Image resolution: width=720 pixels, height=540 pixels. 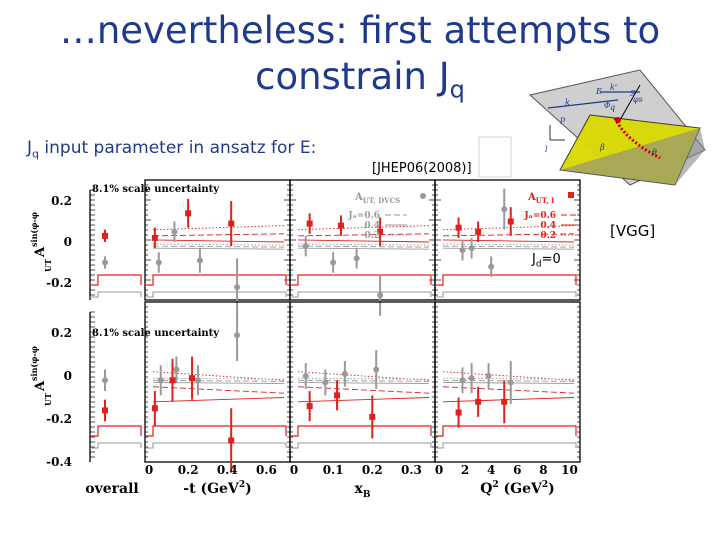 I want to click on reference-vgg: [VGG], so click(x=633, y=231).